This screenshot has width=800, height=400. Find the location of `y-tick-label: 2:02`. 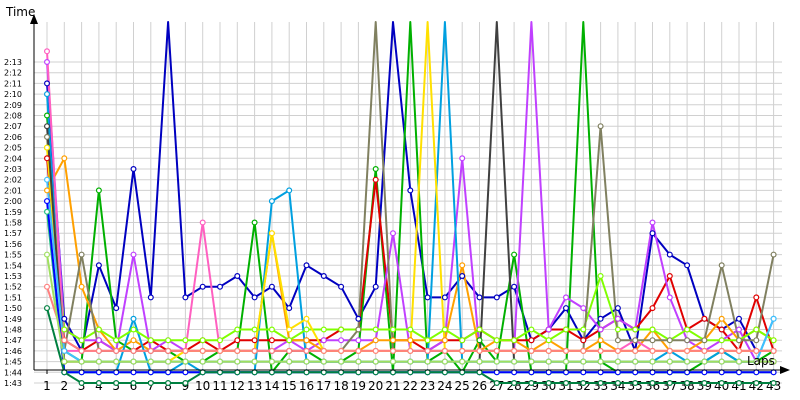

y-tick-label: 2:02 is located at coordinates (13, 180).